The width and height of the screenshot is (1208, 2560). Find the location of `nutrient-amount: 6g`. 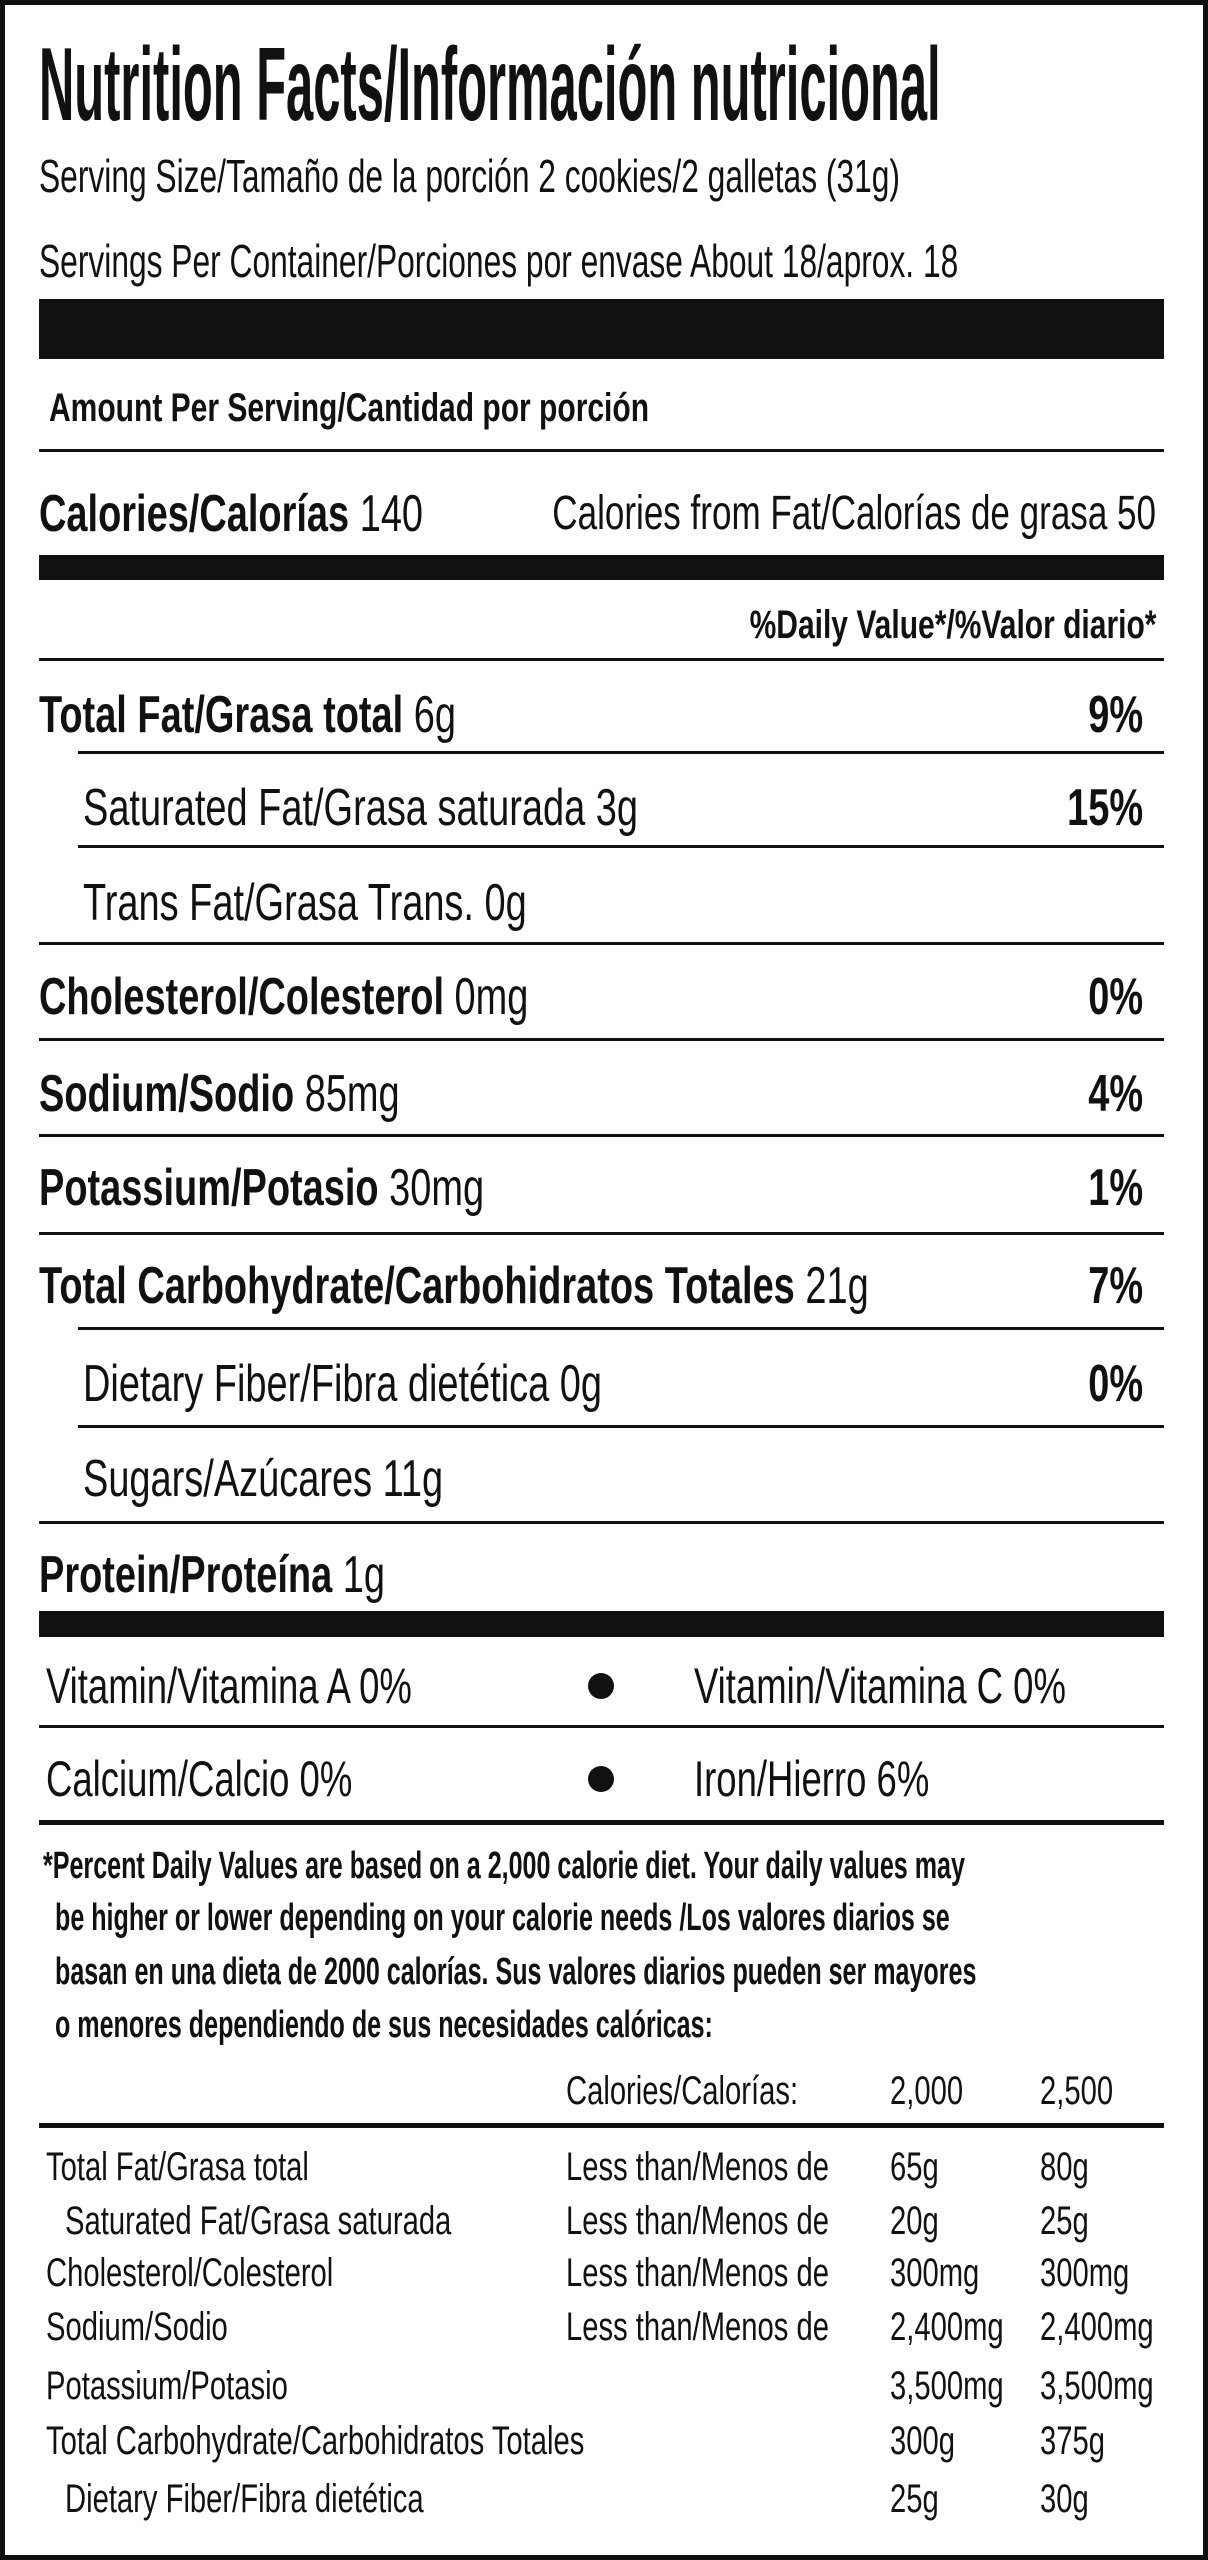

nutrient-amount: 6g is located at coordinates (434, 715).